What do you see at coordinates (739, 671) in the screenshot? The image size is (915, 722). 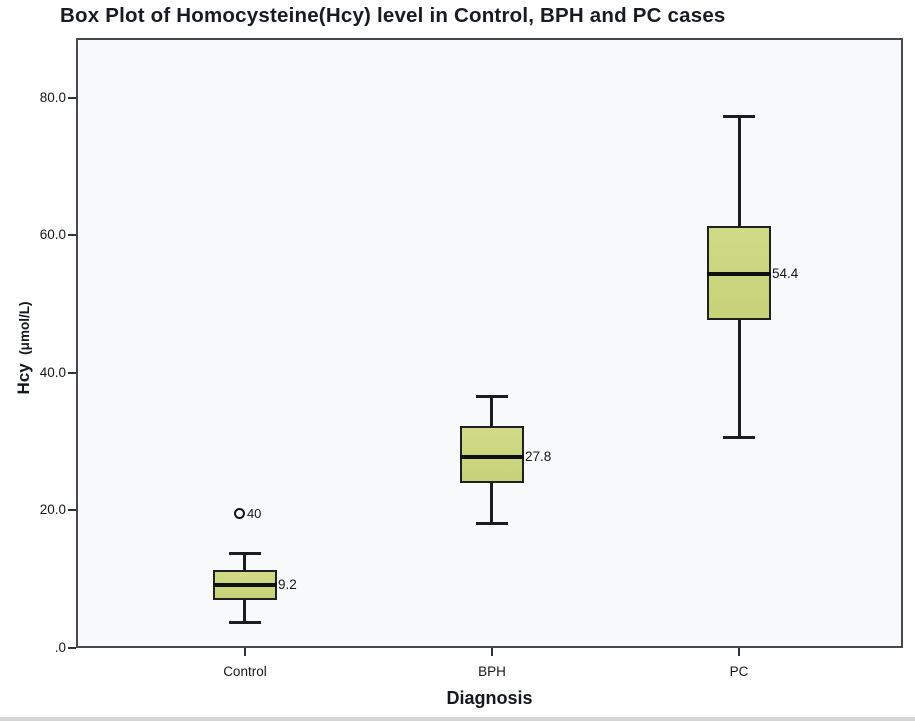 I see `x-axis-category-label: PC` at bounding box center [739, 671].